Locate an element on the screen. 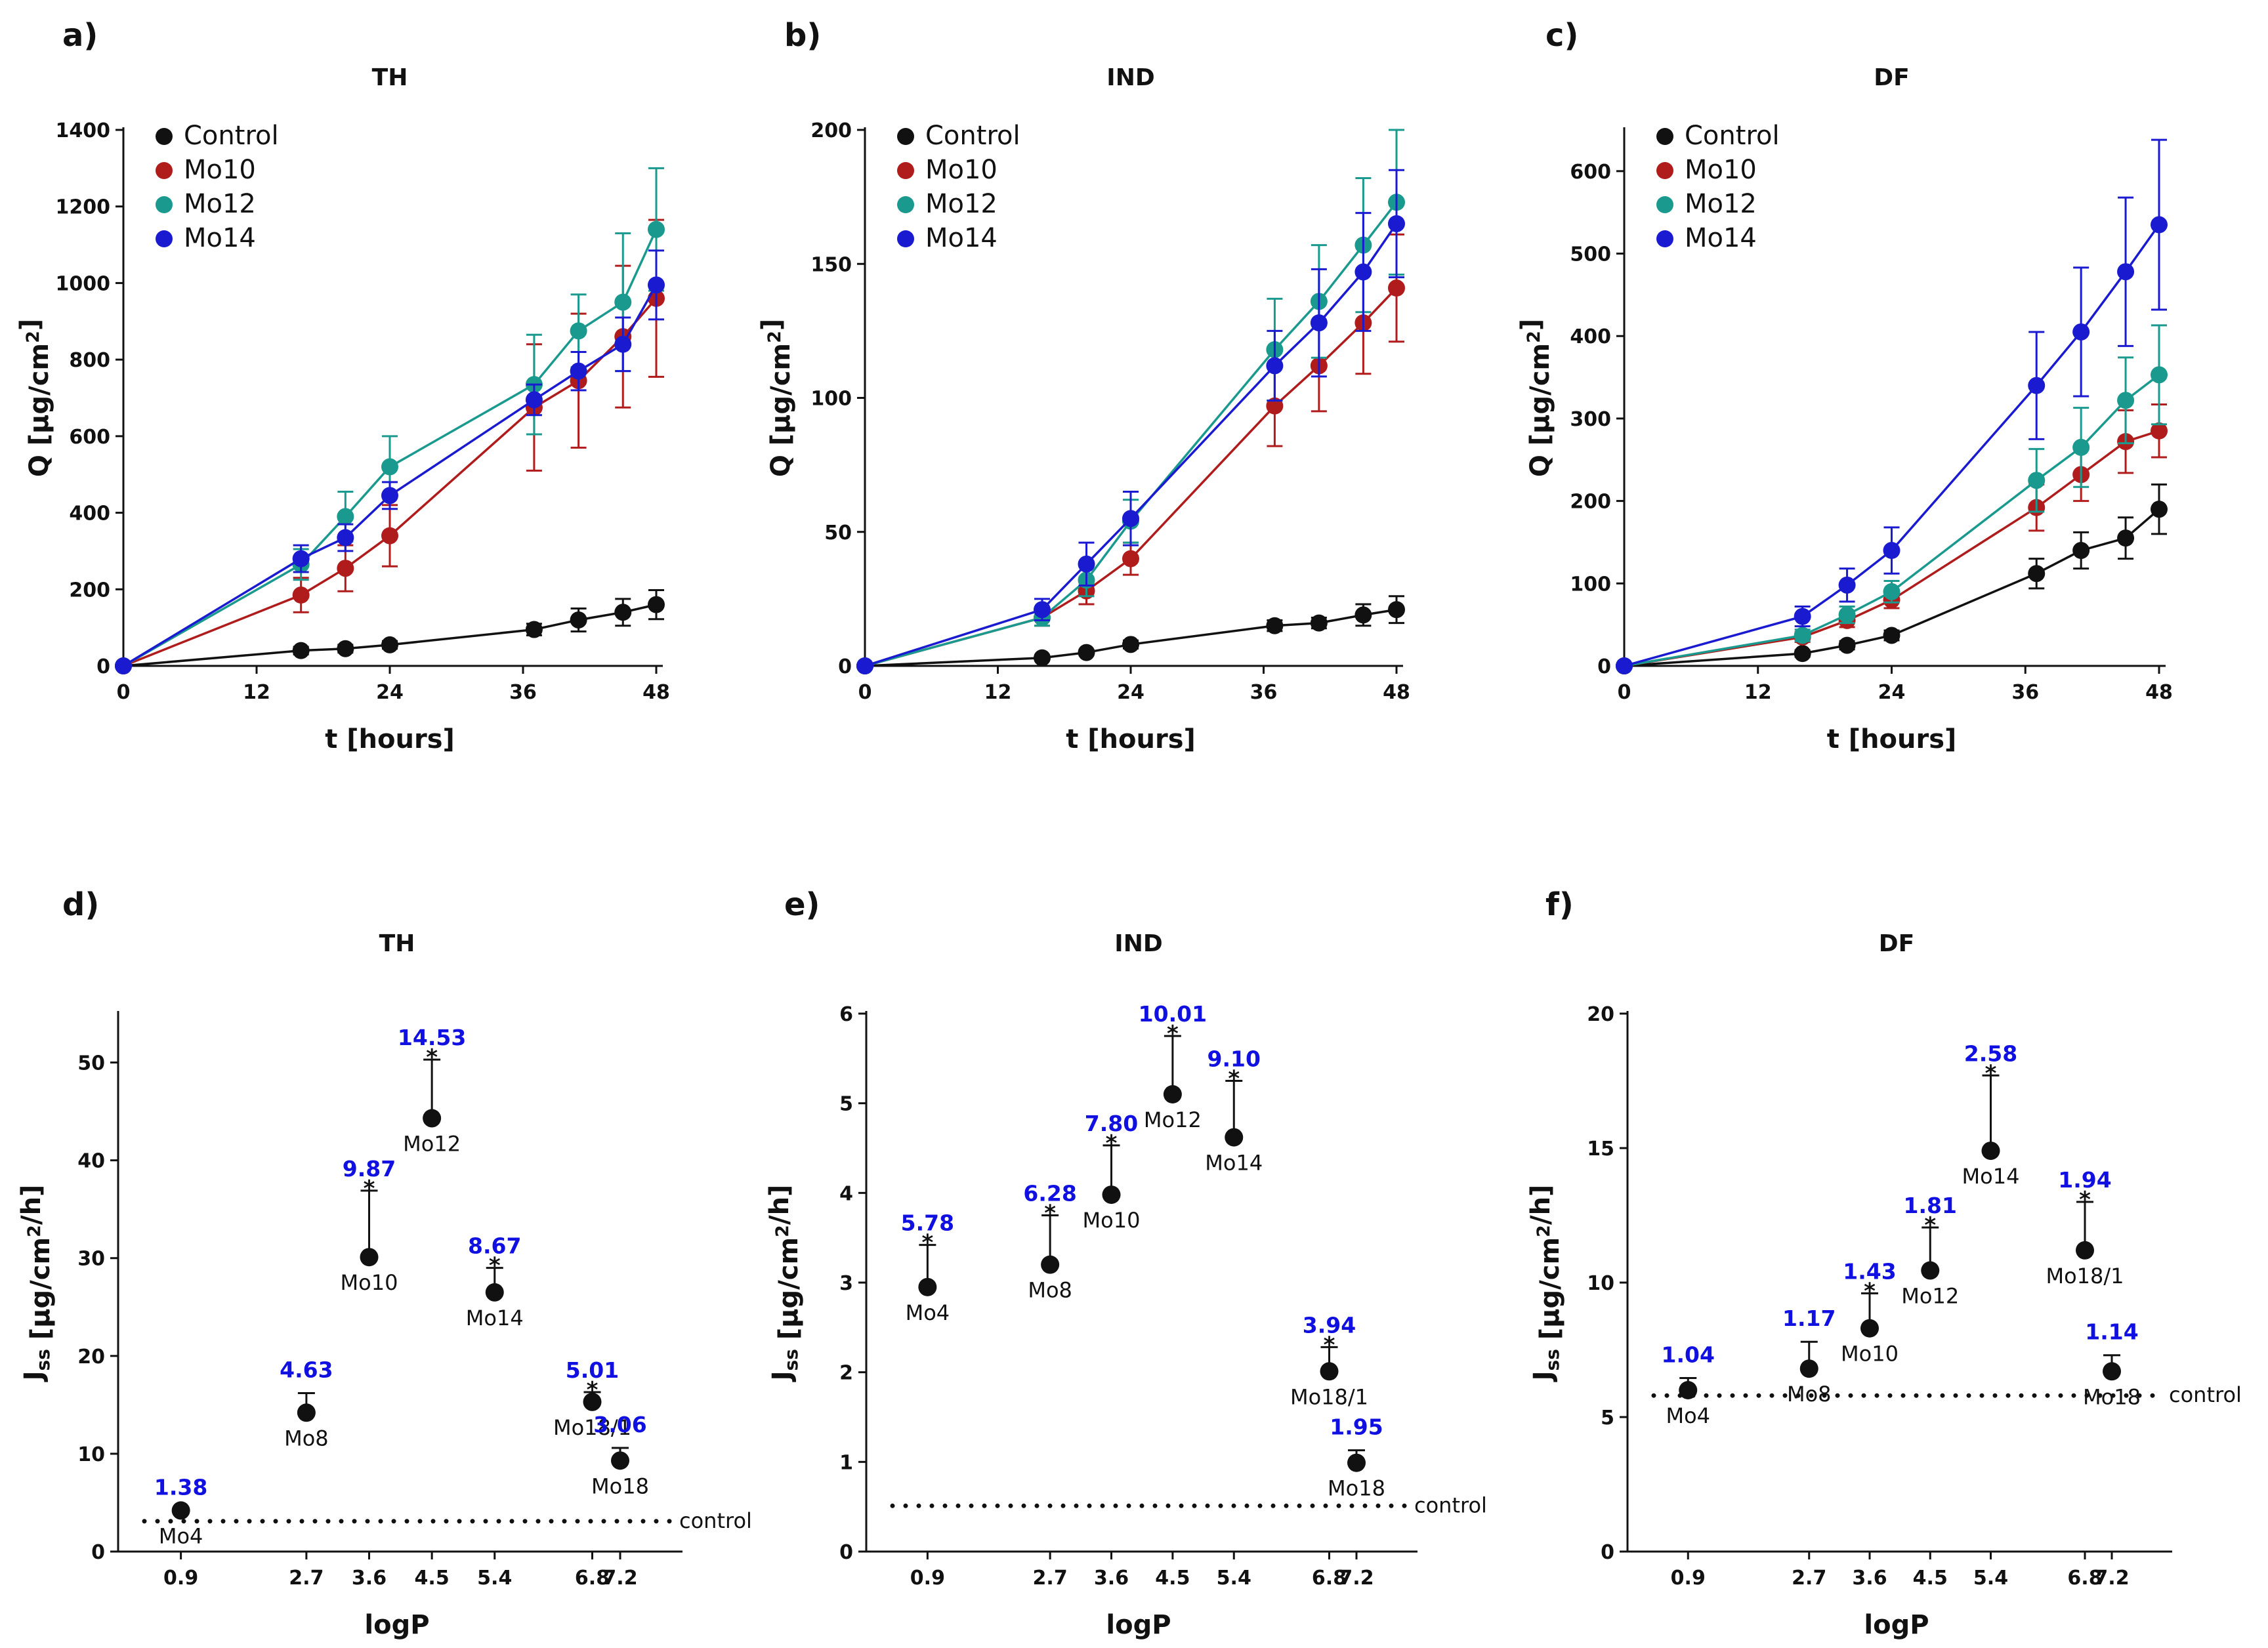 This screenshot has height=1648, width=2268. x-tick-label: 0 is located at coordinates (1624, 692).